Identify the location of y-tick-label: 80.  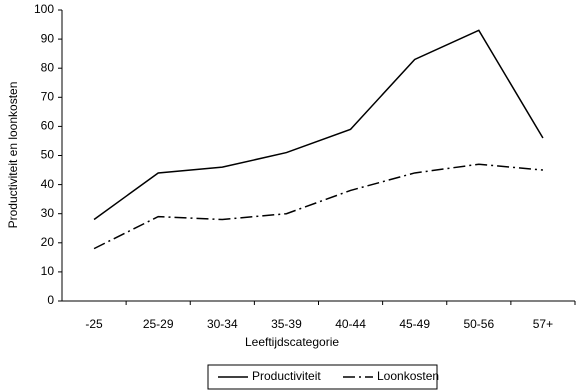
(48, 67).